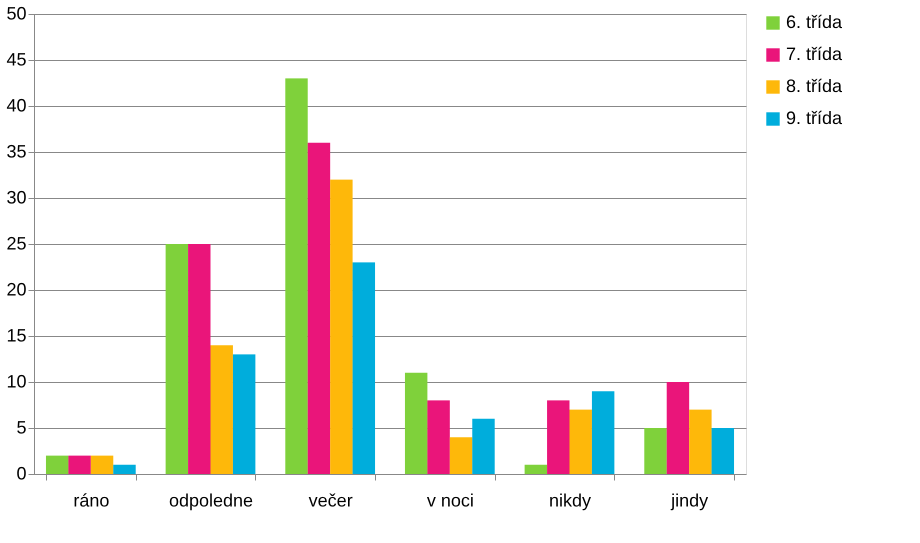  What do you see at coordinates (16, 106) in the screenshot?
I see `y-tick-label: 40` at bounding box center [16, 106].